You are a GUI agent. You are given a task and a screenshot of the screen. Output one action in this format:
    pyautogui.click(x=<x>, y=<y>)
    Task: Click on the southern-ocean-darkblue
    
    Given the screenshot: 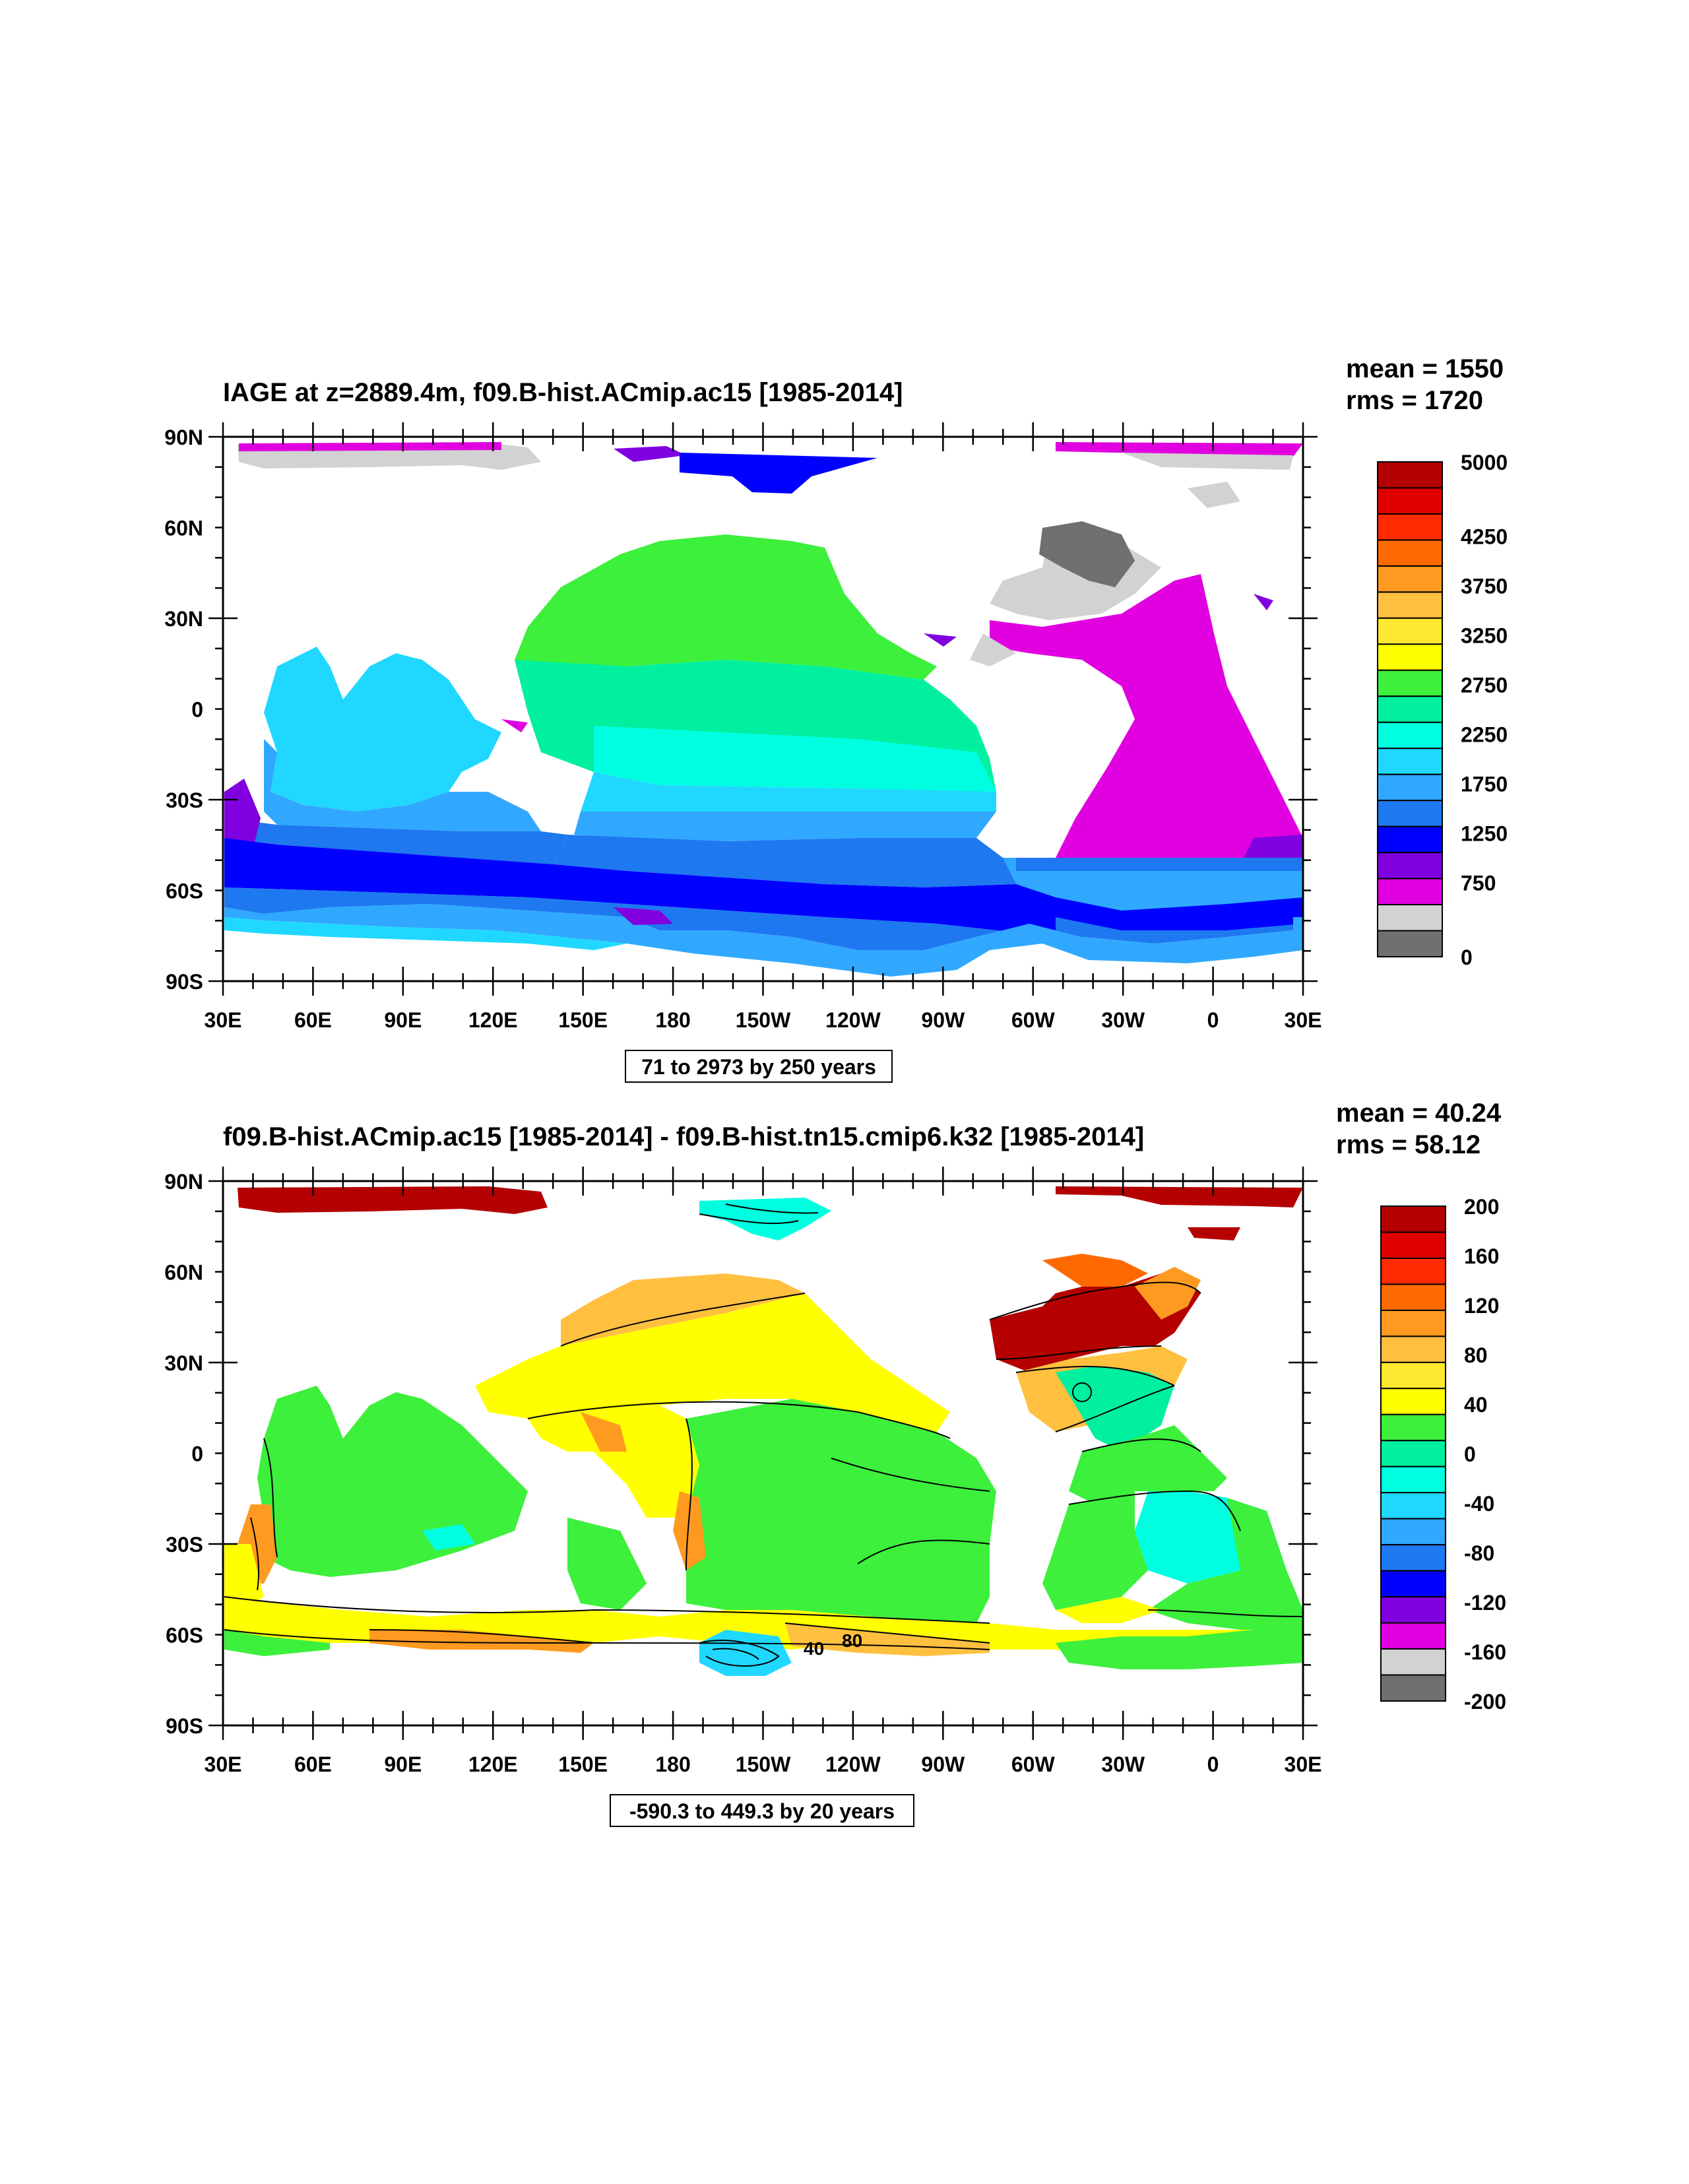 What is the action you would take?
    pyautogui.click(x=763, y=887)
    